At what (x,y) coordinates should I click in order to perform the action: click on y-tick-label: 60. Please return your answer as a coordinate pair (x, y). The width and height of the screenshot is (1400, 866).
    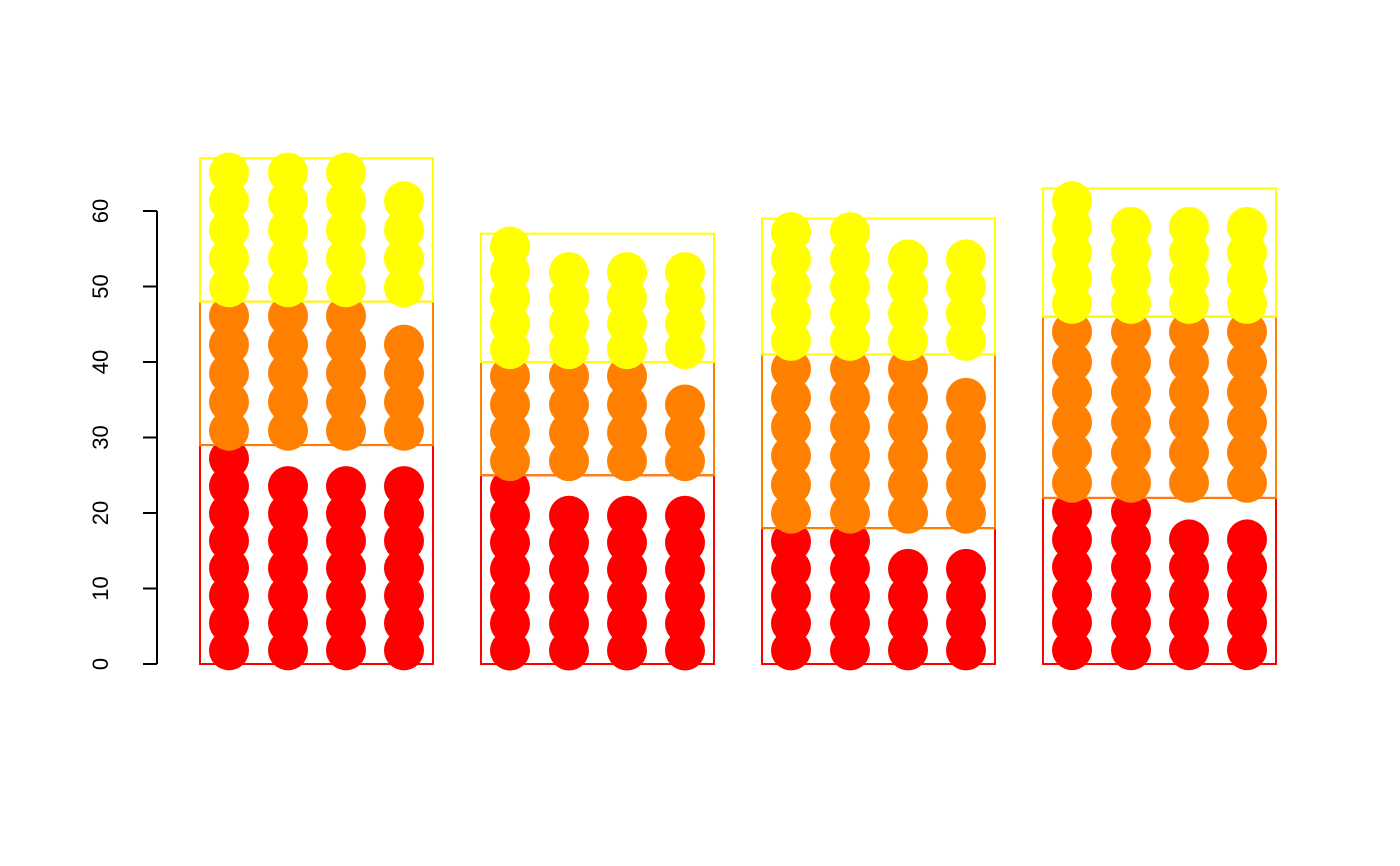
    Looking at the image, I should click on (100, 211).